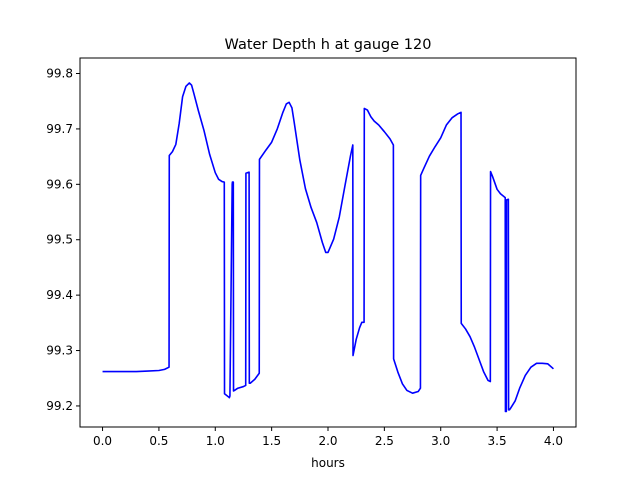  Describe the element at coordinates (59, 240) in the screenshot. I see `y-tick-label: 99.5` at that location.